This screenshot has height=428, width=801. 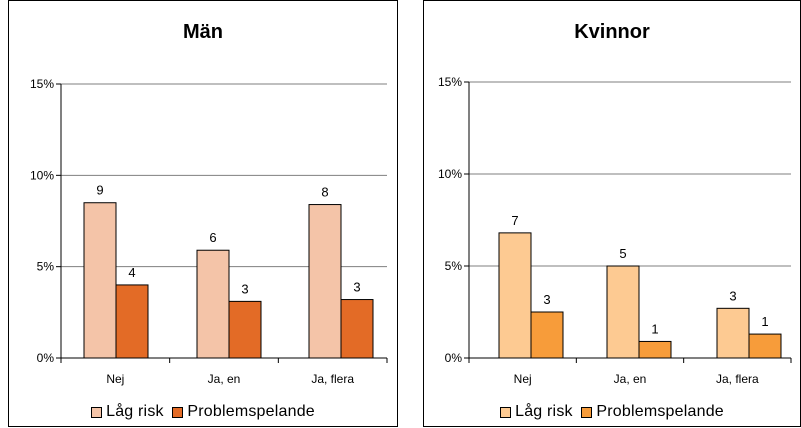 I want to click on data-label: 9, so click(x=99, y=190).